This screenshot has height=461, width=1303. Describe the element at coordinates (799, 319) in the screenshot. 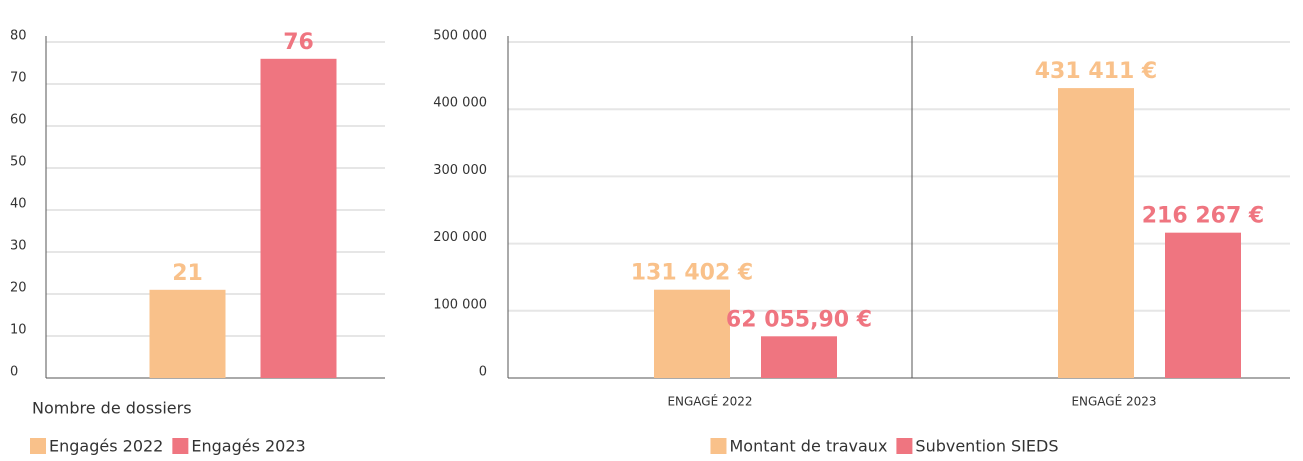

I see `value-label: 62 055,90 €` at that location.